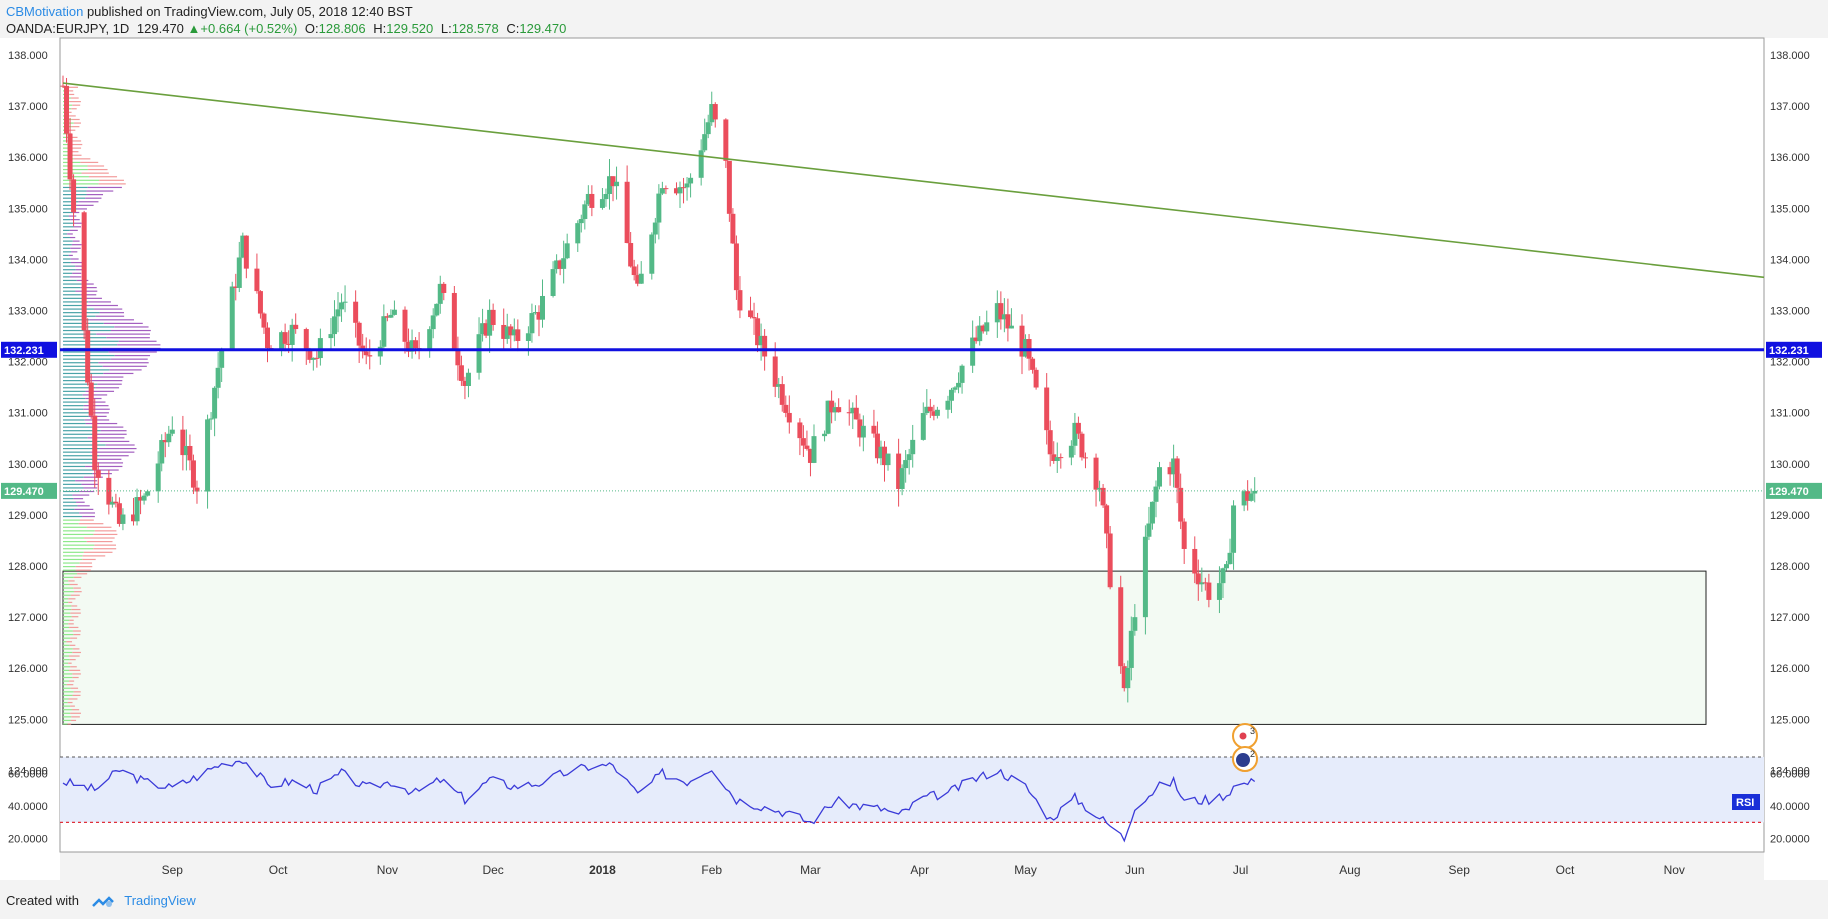 Image resolution: width=1828 pixels, height=919 pixels. What do you see at coordinates (68, 28) in the screenshot?
I see `symbol-name: OANDA:EURJPY, 1D` at bounding box center [68, 28].